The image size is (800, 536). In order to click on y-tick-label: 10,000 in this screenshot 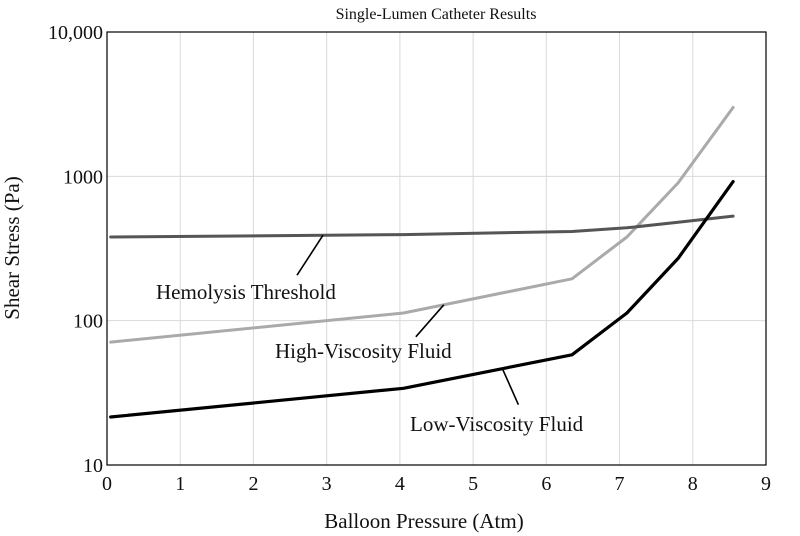, I will do `click(75, 33)`.